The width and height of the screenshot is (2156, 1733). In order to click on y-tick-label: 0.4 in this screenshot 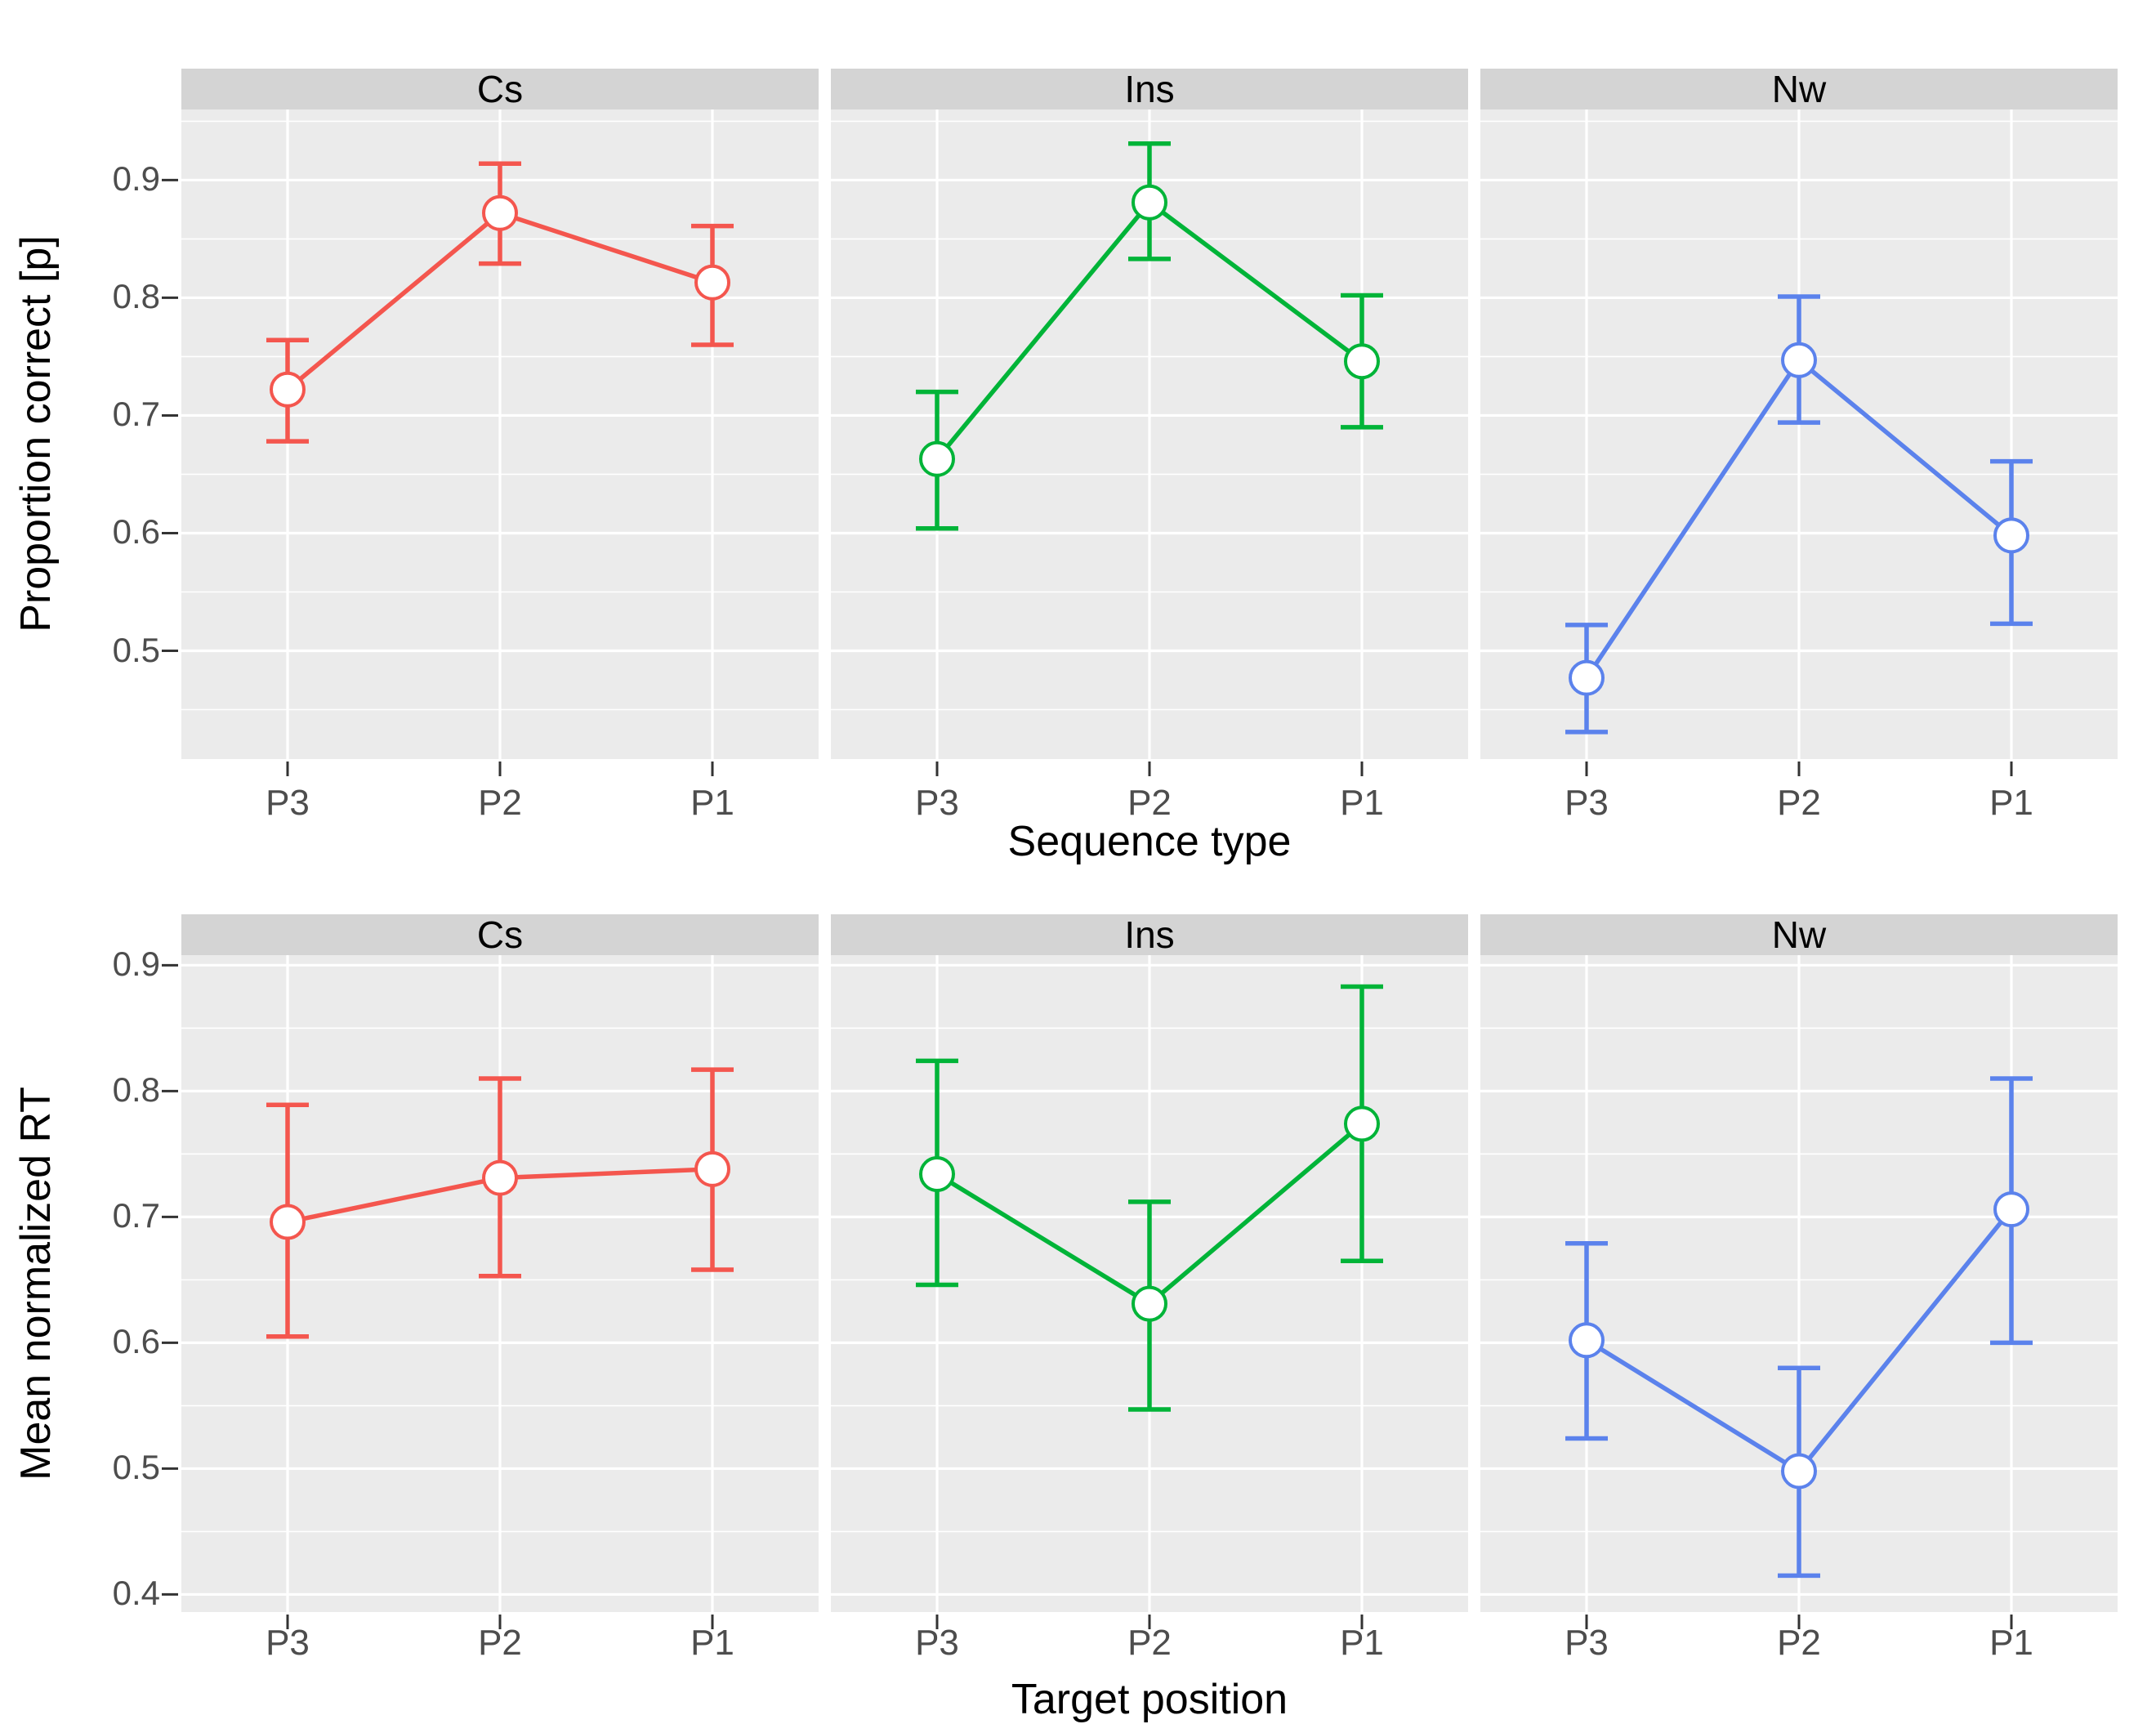, I will do `click(136, 1593)`.